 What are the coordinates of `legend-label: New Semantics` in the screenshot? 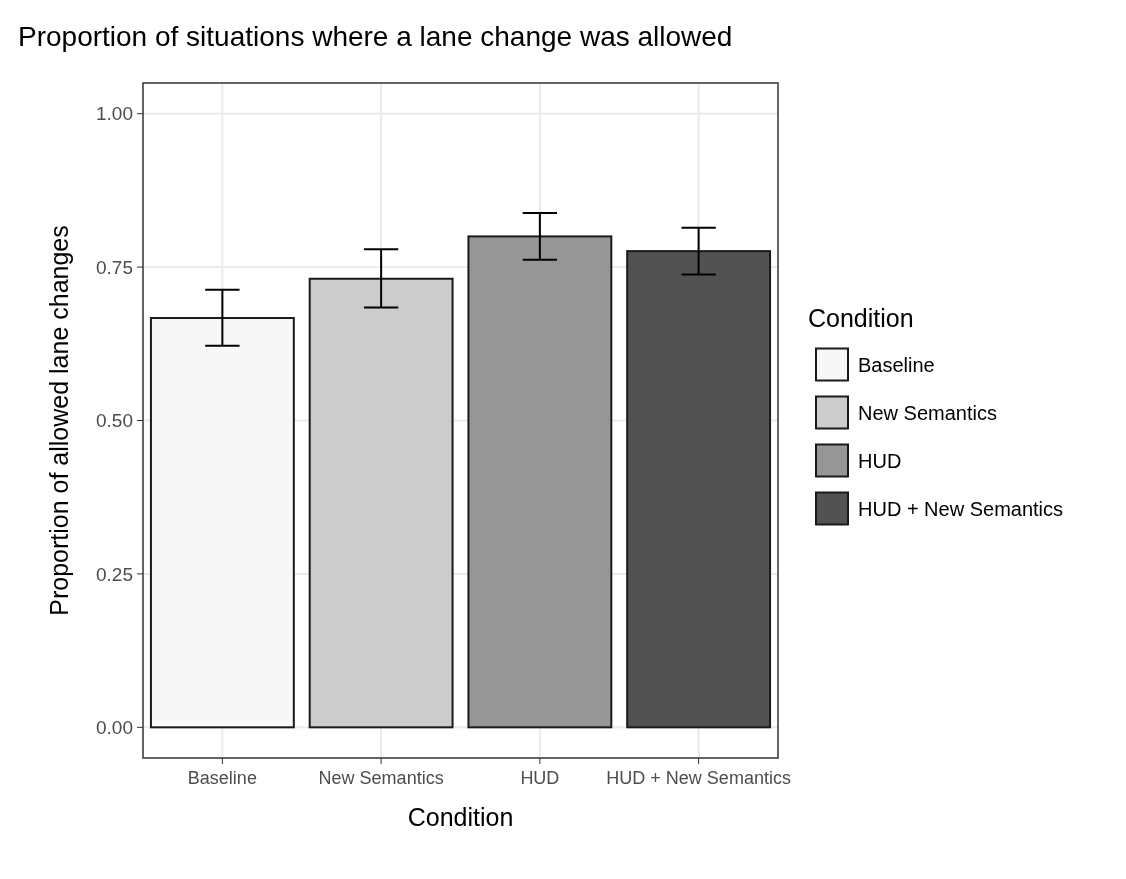 It's located at (927, 412).